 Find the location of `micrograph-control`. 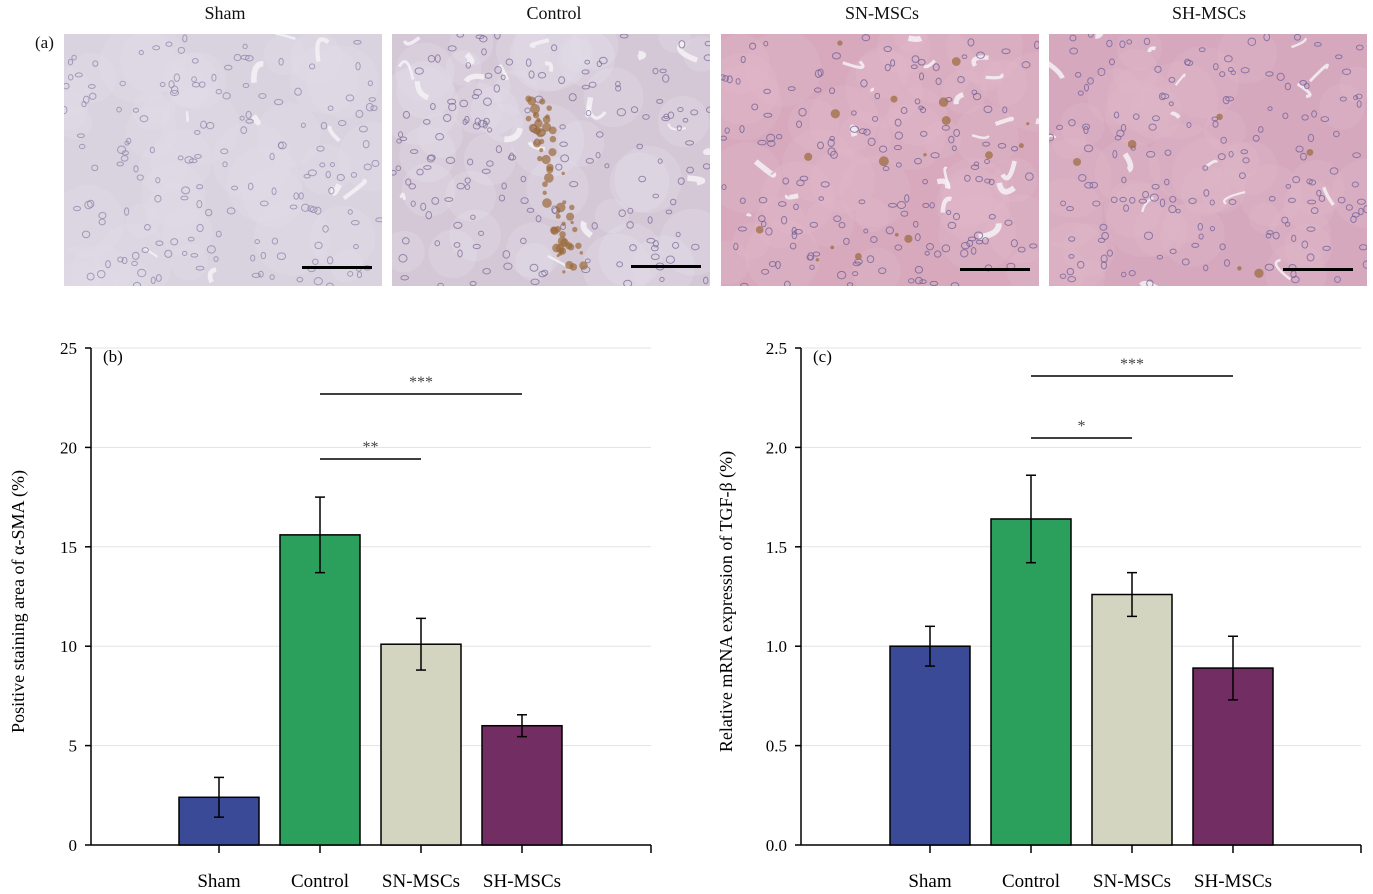

micrograph-control is located at coordinates (551, 160).